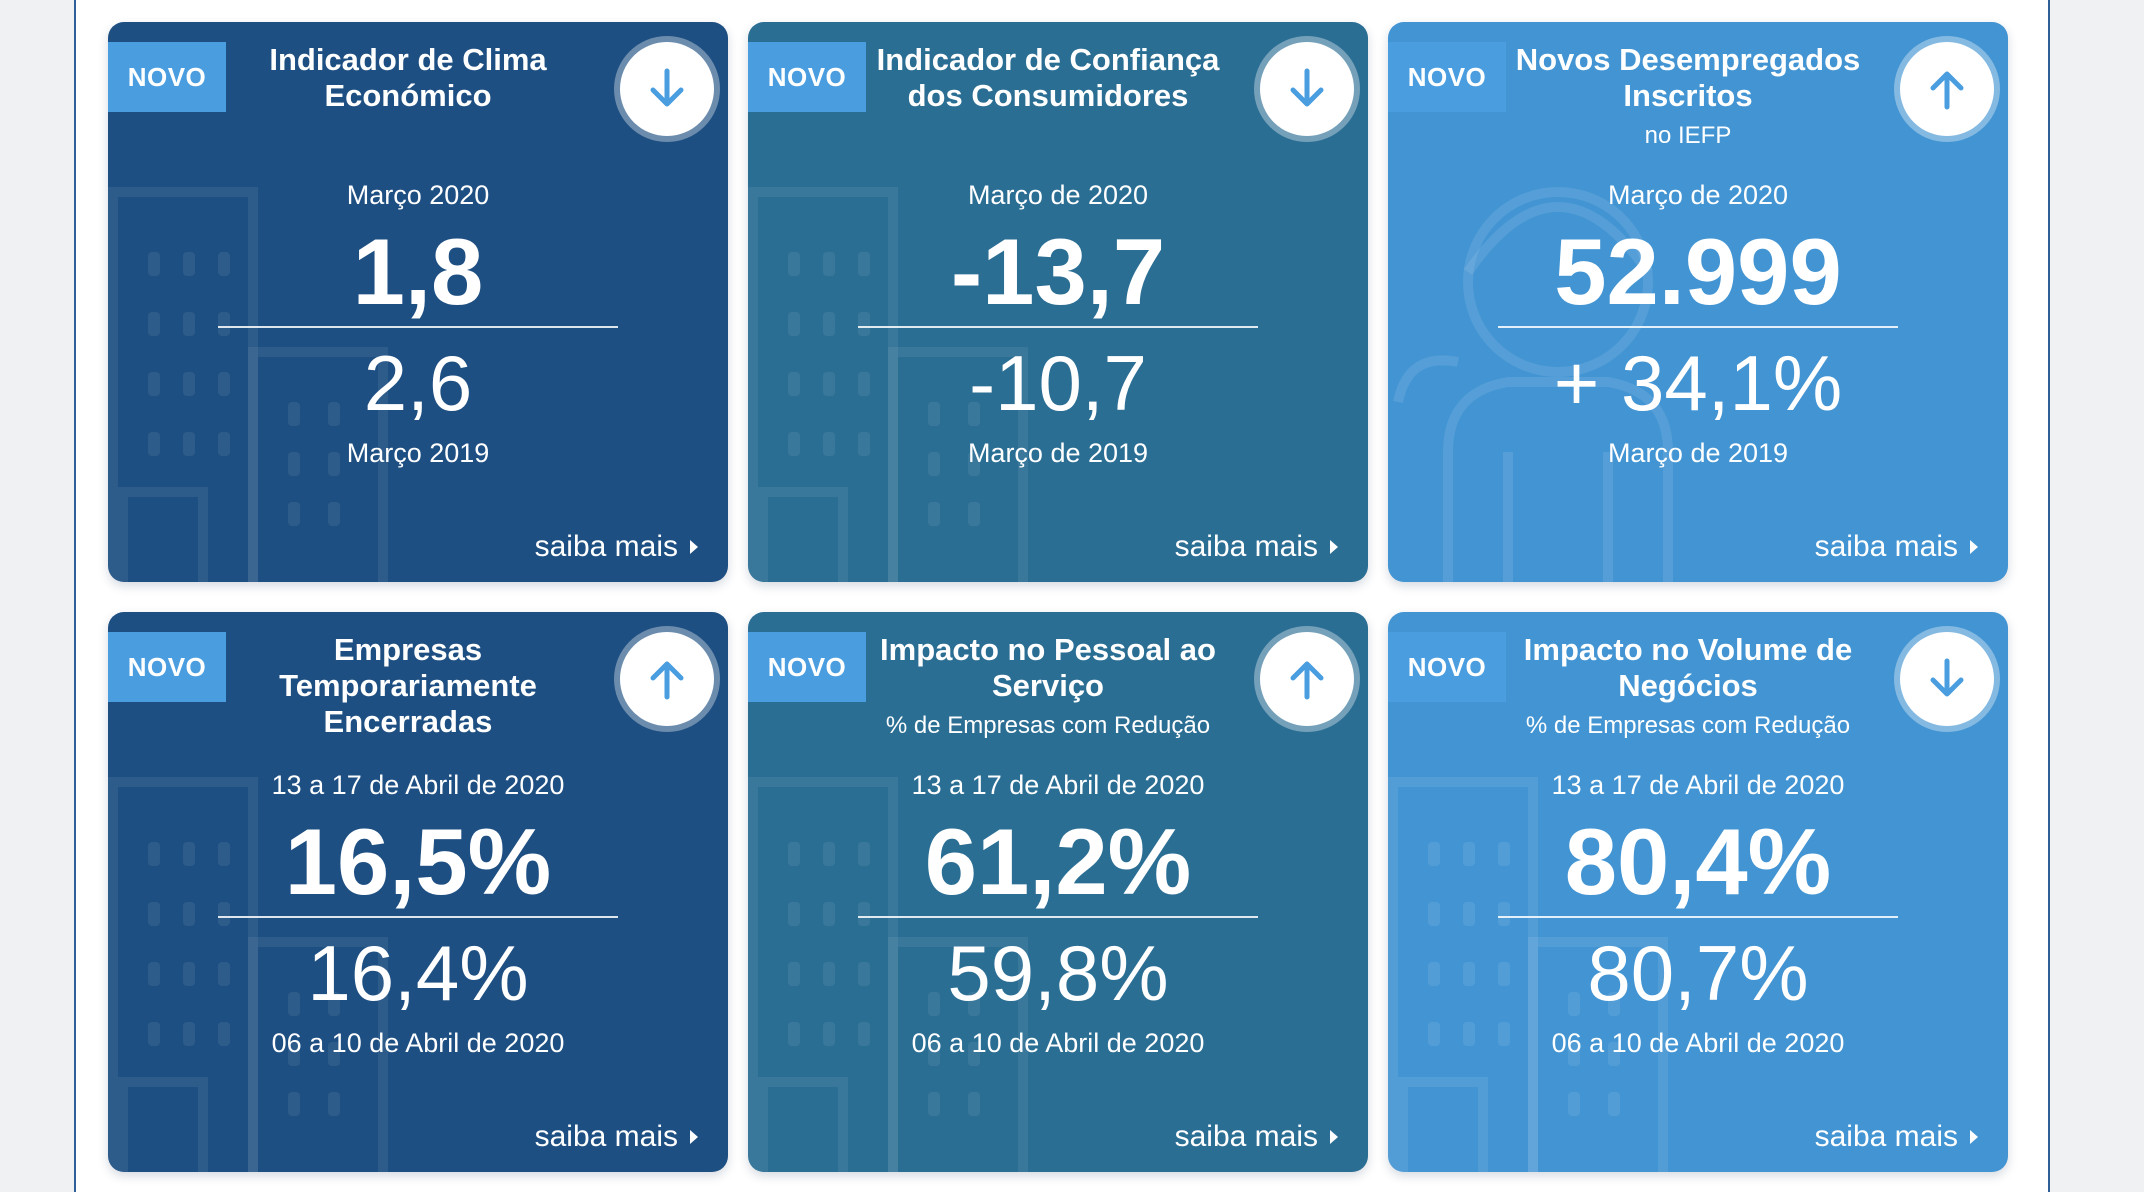 The image size is (2144, 1192). I want to click on card-title-line: Indicador de Clima, so click(408, 59).